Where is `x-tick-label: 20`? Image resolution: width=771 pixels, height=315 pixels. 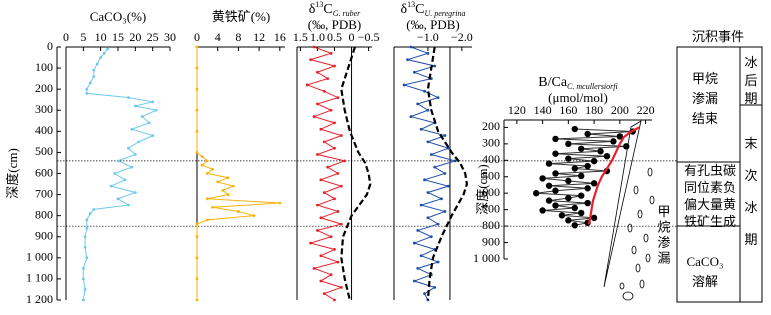 x-tick-label: 20 is located at coordinates (135, 37).